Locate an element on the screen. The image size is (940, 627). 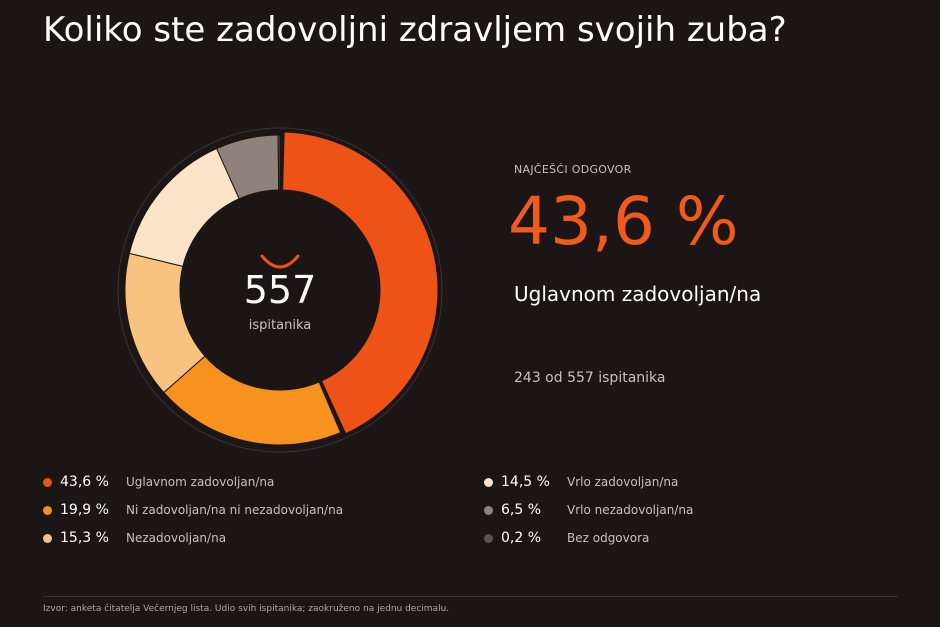
legend-label: Ni zadovoljan/na ni nezadovoljan/na is located at coordinates (235, 510).